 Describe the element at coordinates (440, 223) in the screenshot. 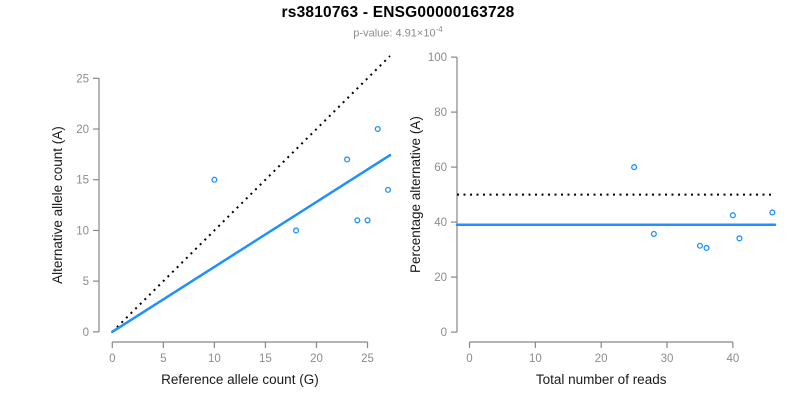

I see `y-tick-label: 40` at that location.